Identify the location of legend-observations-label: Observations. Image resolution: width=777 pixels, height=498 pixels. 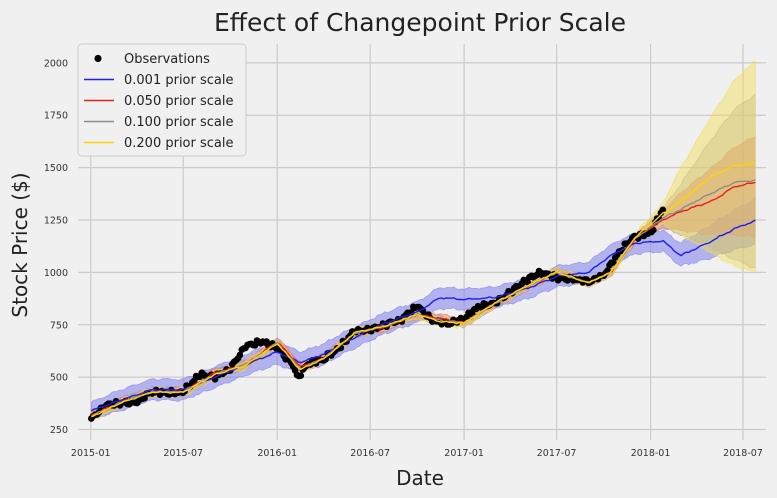
(167, 59).